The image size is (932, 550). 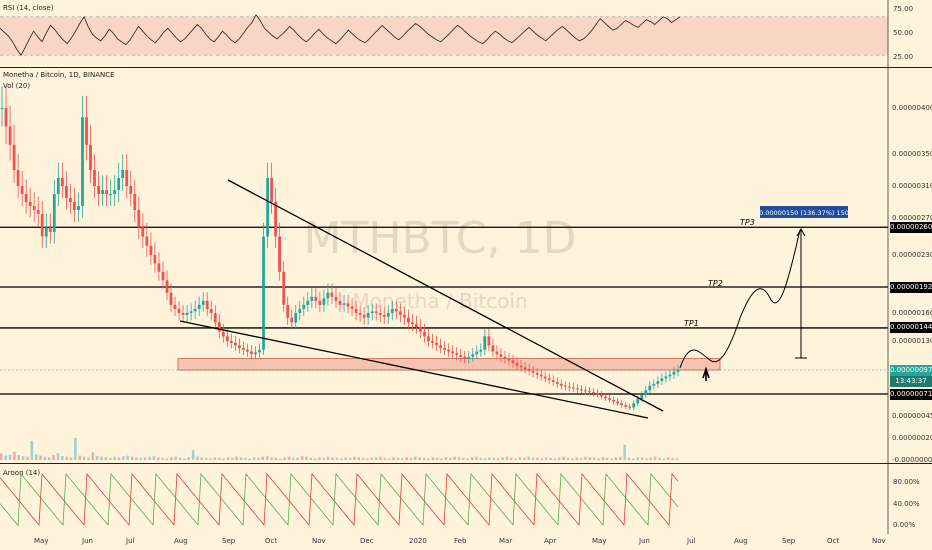 I want to click on rsi-axis-75: 75.00, so click(x=903, y=9).